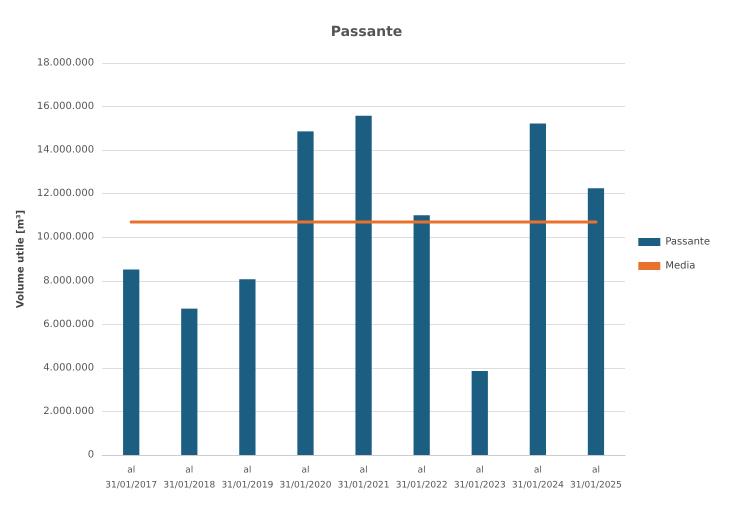  What do you see at coordinates (21, 259) in the screenshot?
I see `y-axis-title: Volume utile [m³]` at bounding box center [21, 259].